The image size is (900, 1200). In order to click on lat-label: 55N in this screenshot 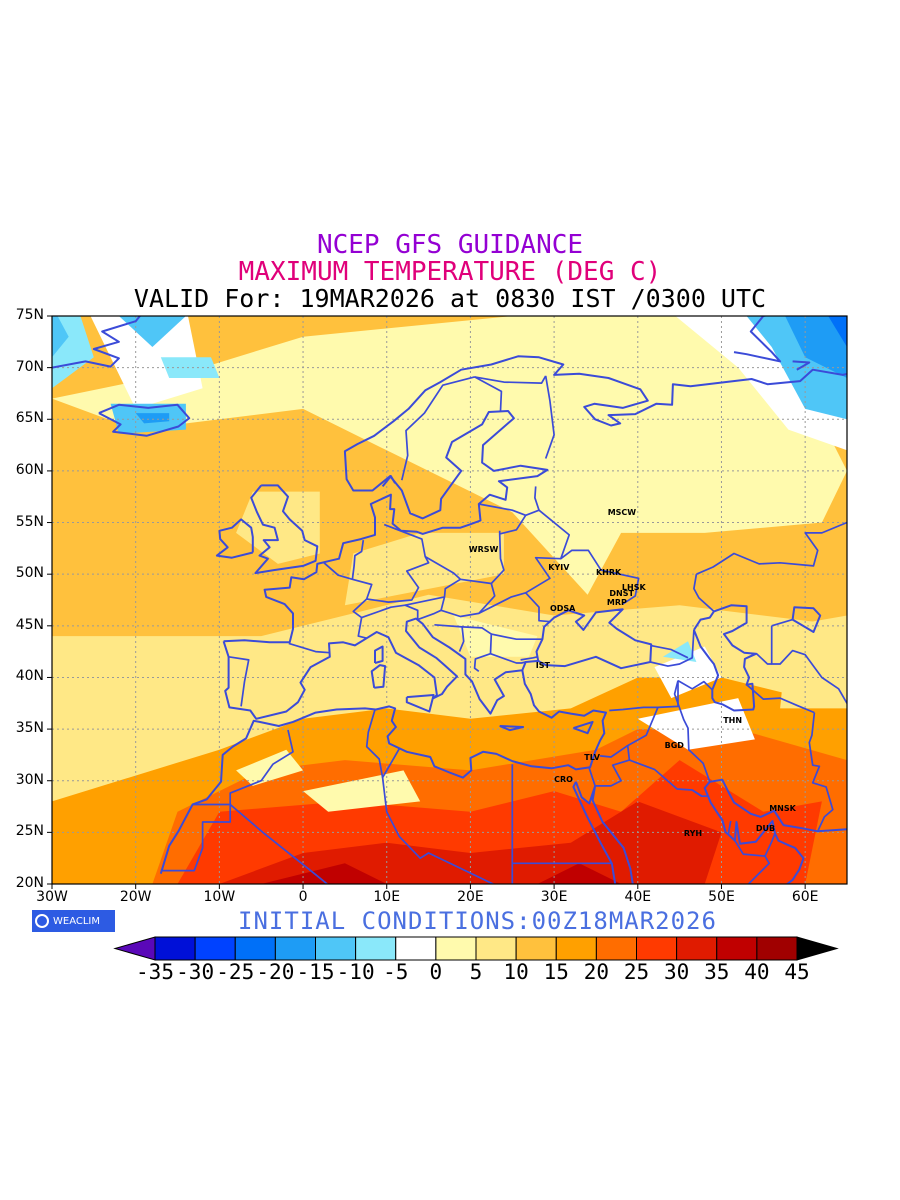, I will do `click(29, 521)`.